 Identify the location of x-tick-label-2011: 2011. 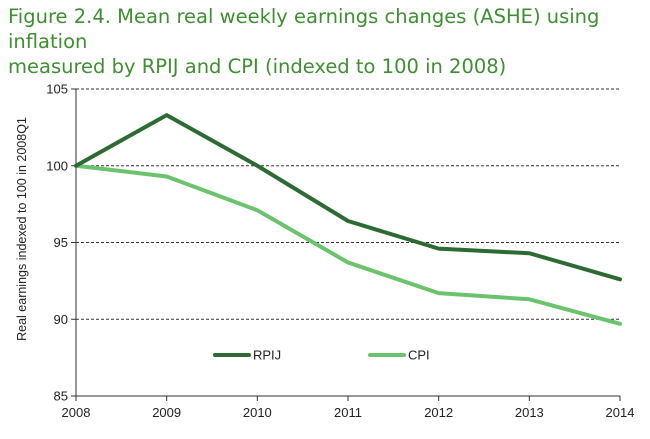
(348, 412).